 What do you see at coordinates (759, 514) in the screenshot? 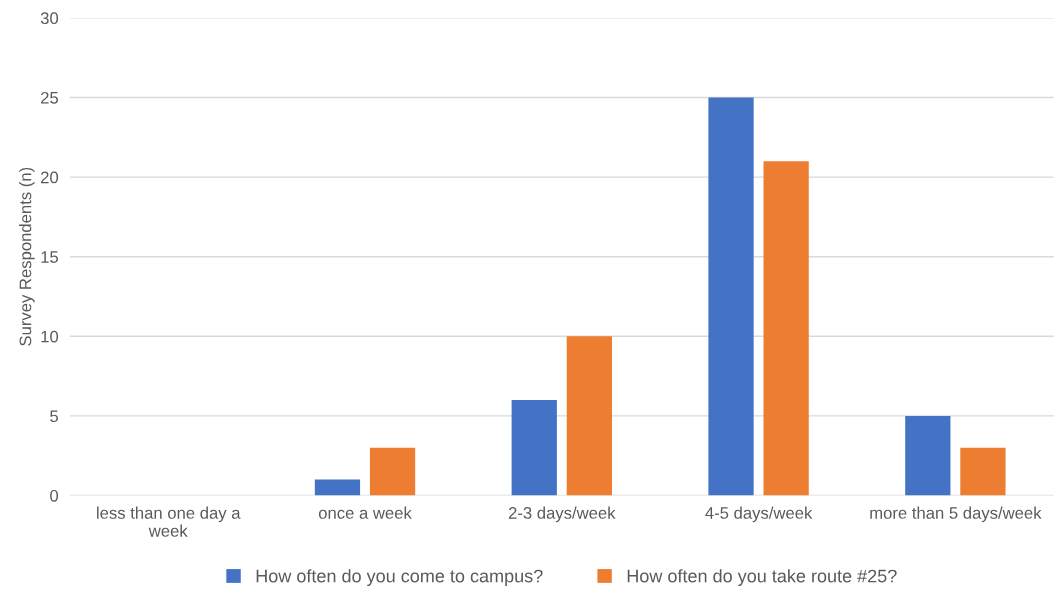
I see `x-tick-label: 4-5 days/week` at bounding box center [759, 514].